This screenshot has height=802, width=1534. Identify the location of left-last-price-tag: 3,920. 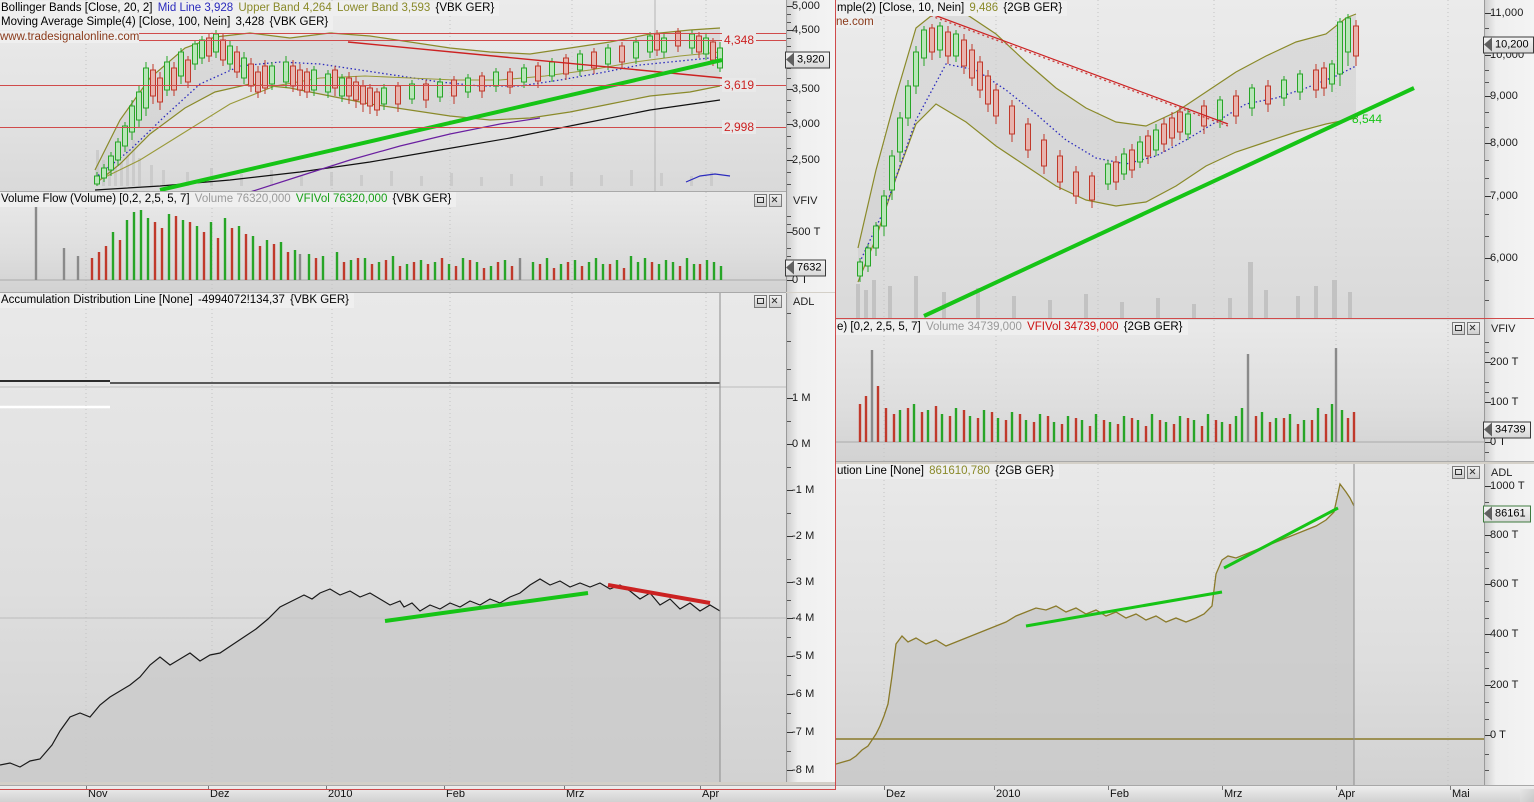
(807, 60).